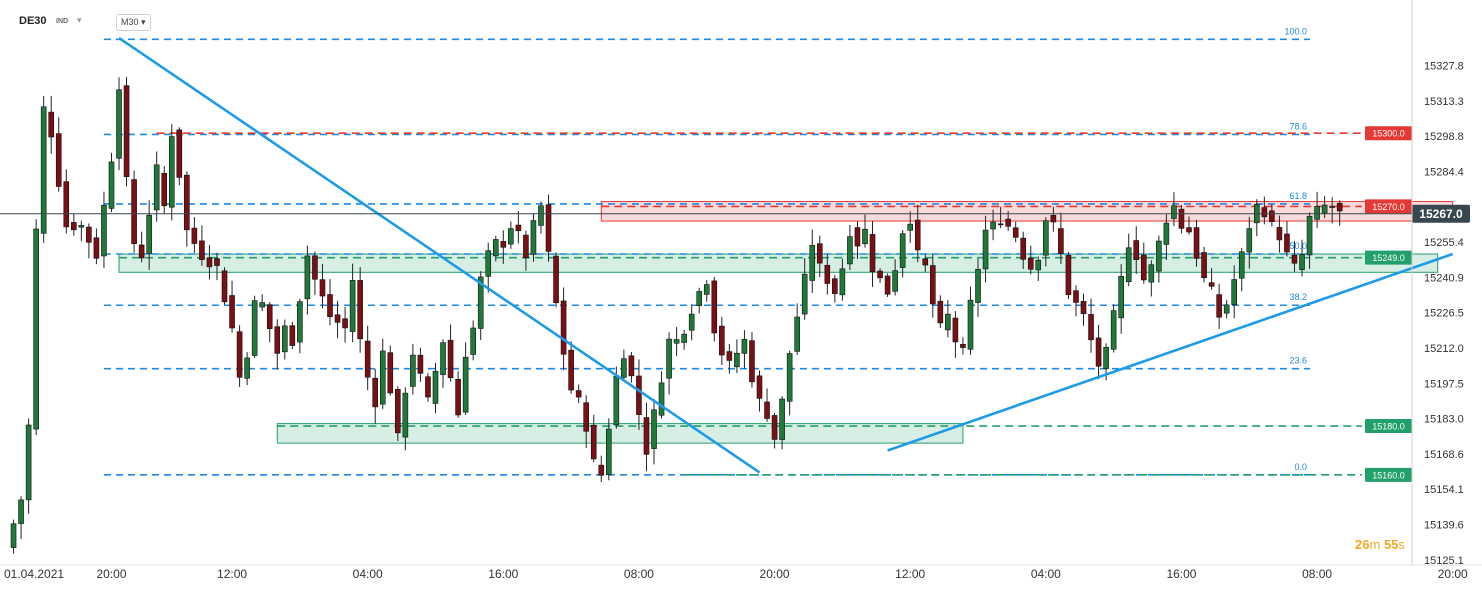 The height and width of the screenshot is (590, 1482). Describe the element at coordinates (133, 22) in the screenshot. I see `timeframe-selector: M30 ▾` at that location.